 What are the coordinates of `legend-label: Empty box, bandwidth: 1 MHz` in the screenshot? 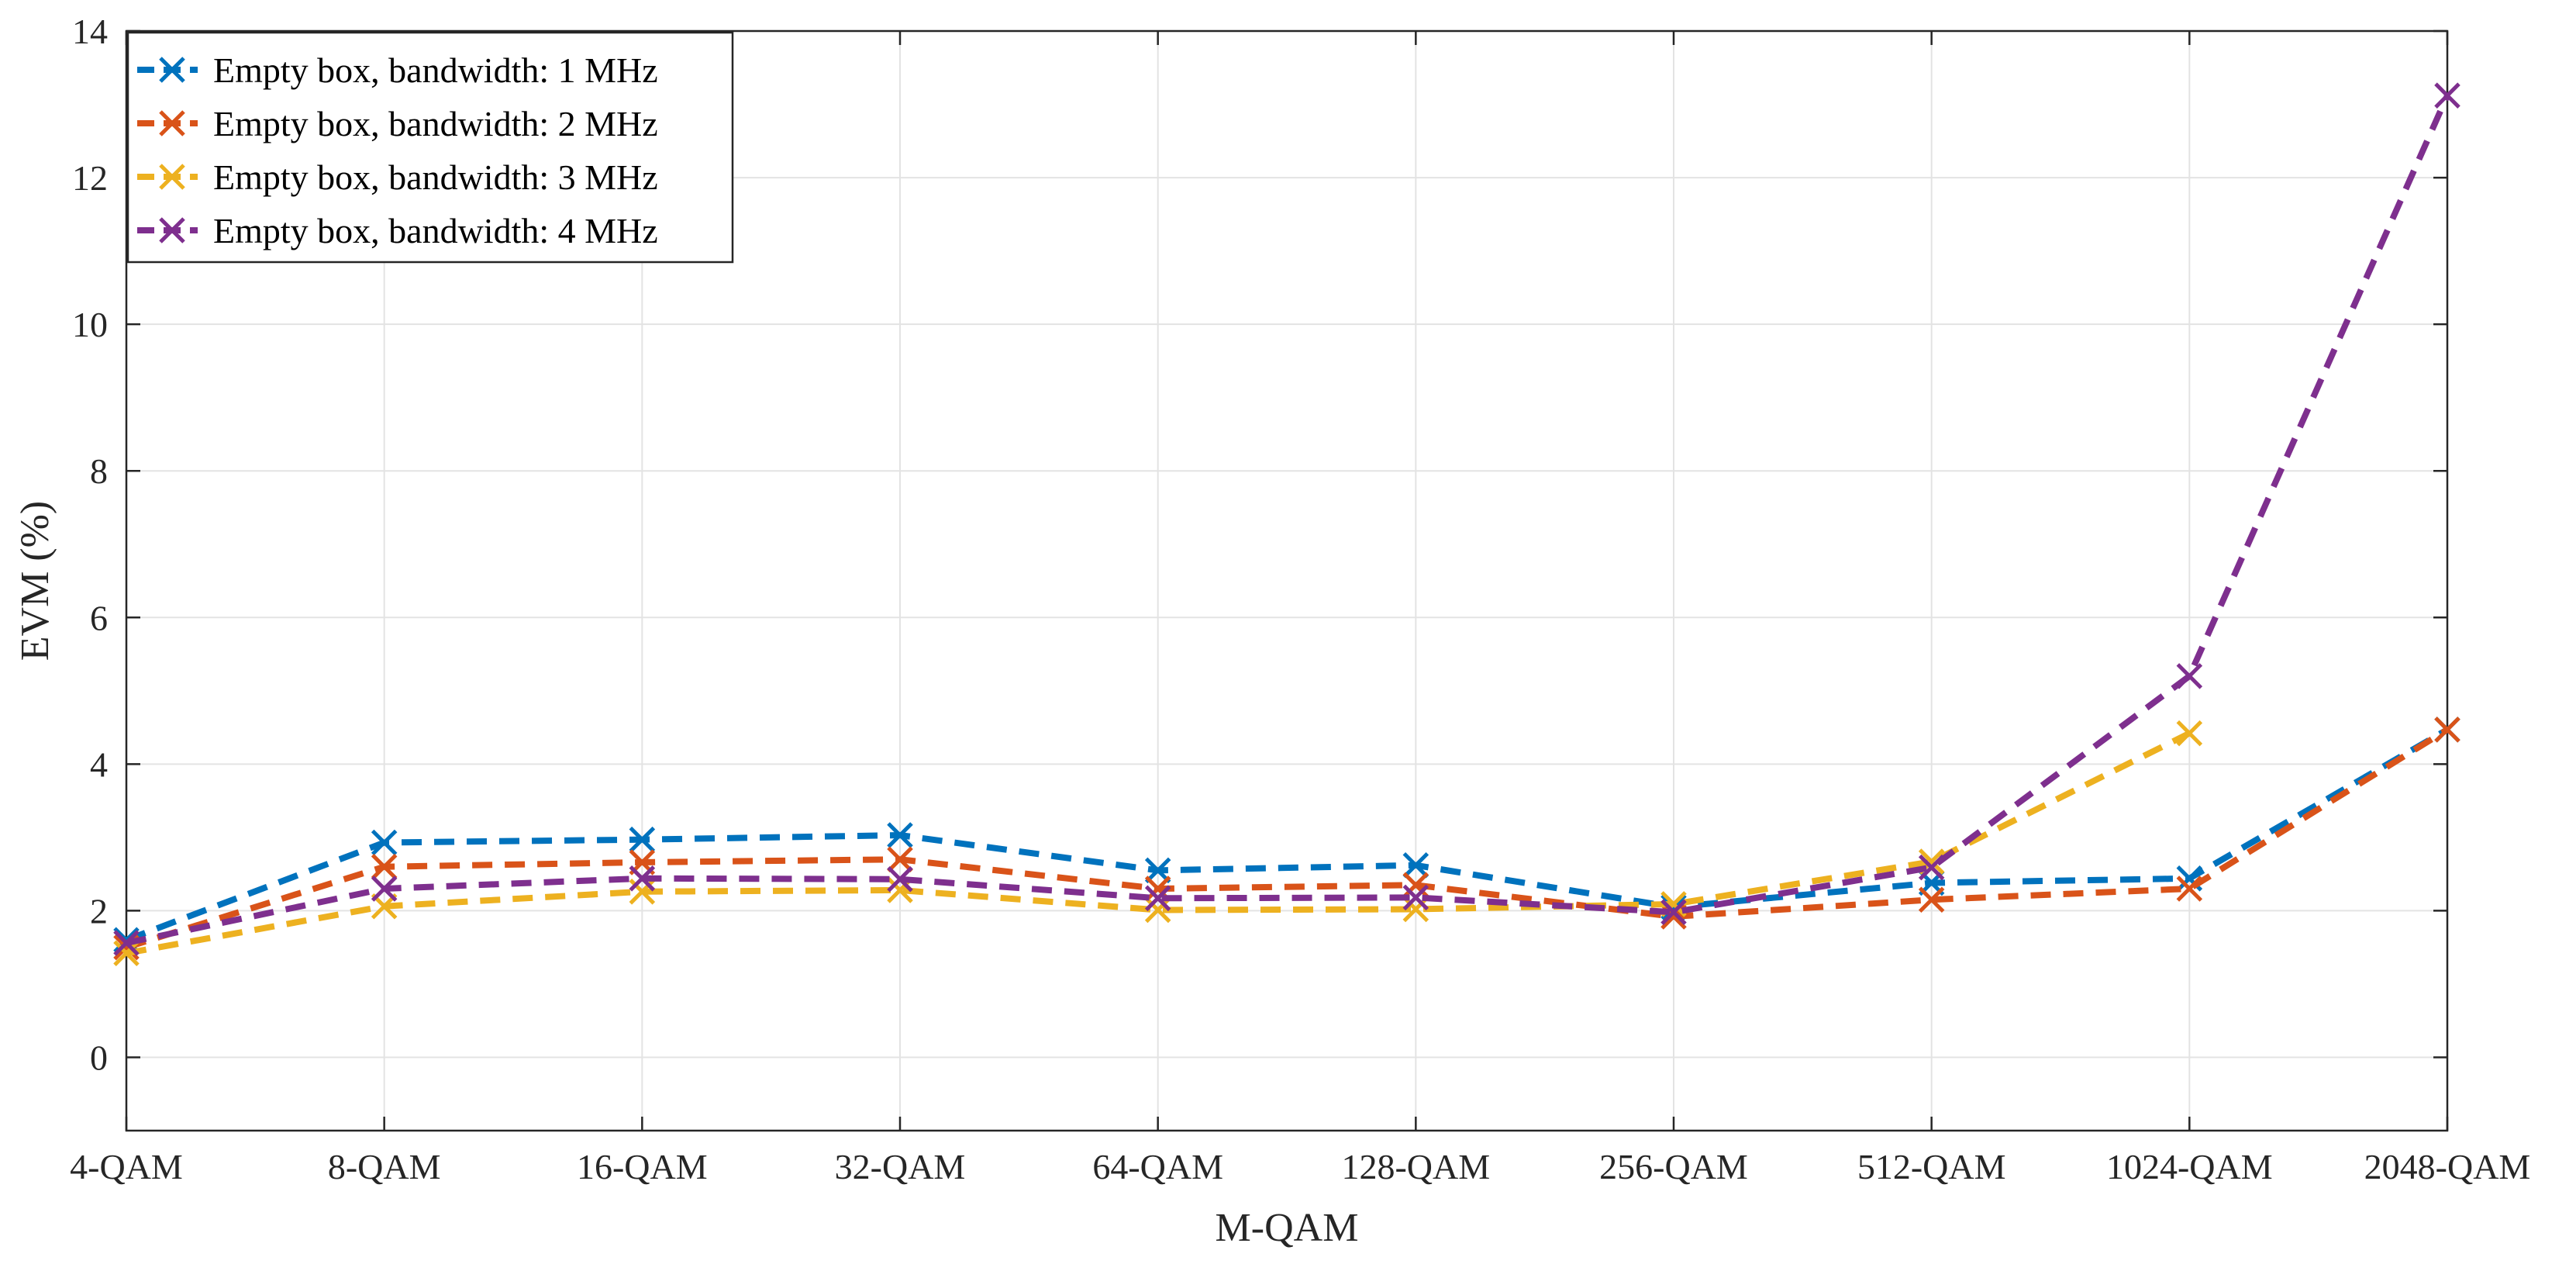 It's located at (435, 70).